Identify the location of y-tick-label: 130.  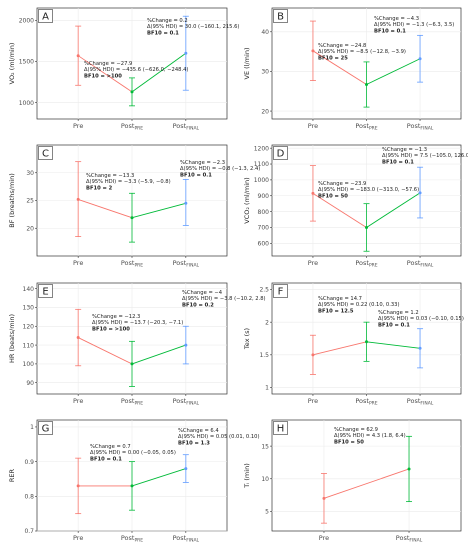
(29, 308).